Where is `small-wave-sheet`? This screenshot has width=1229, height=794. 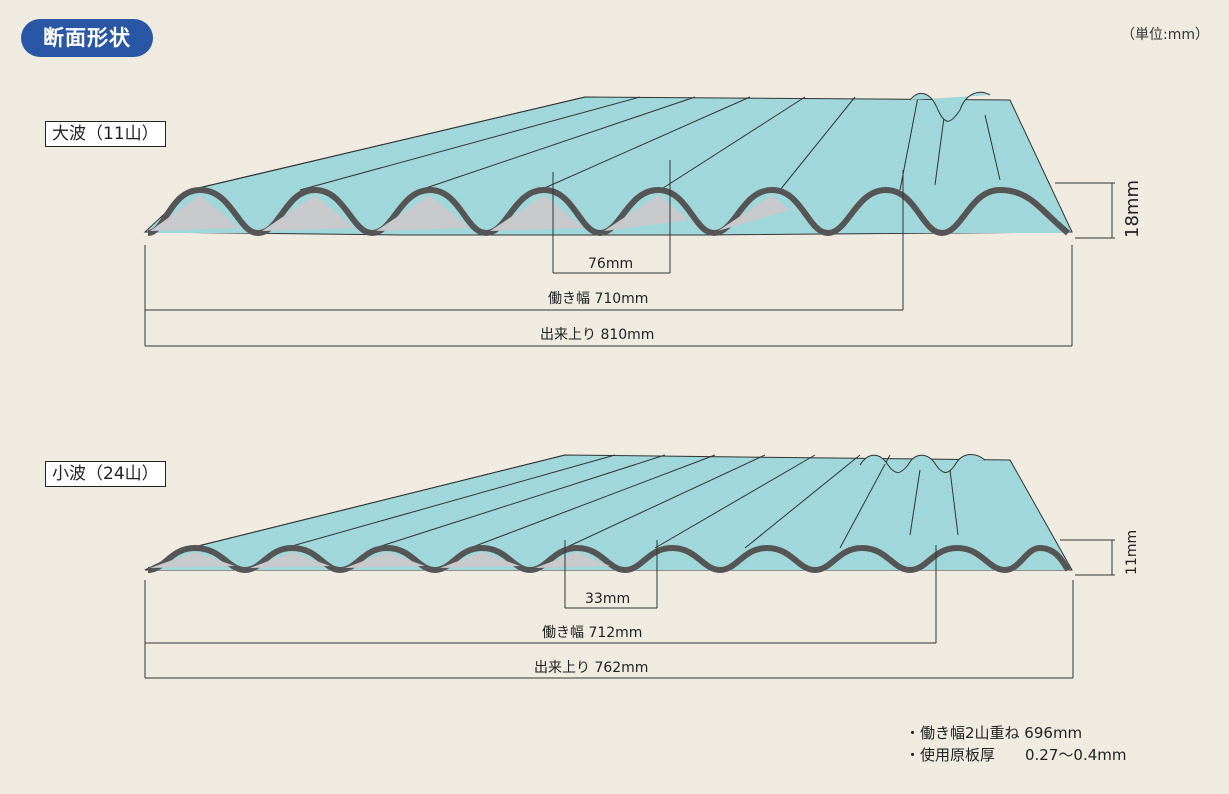
small-wave-sheet is located at coordinates (608, 513).